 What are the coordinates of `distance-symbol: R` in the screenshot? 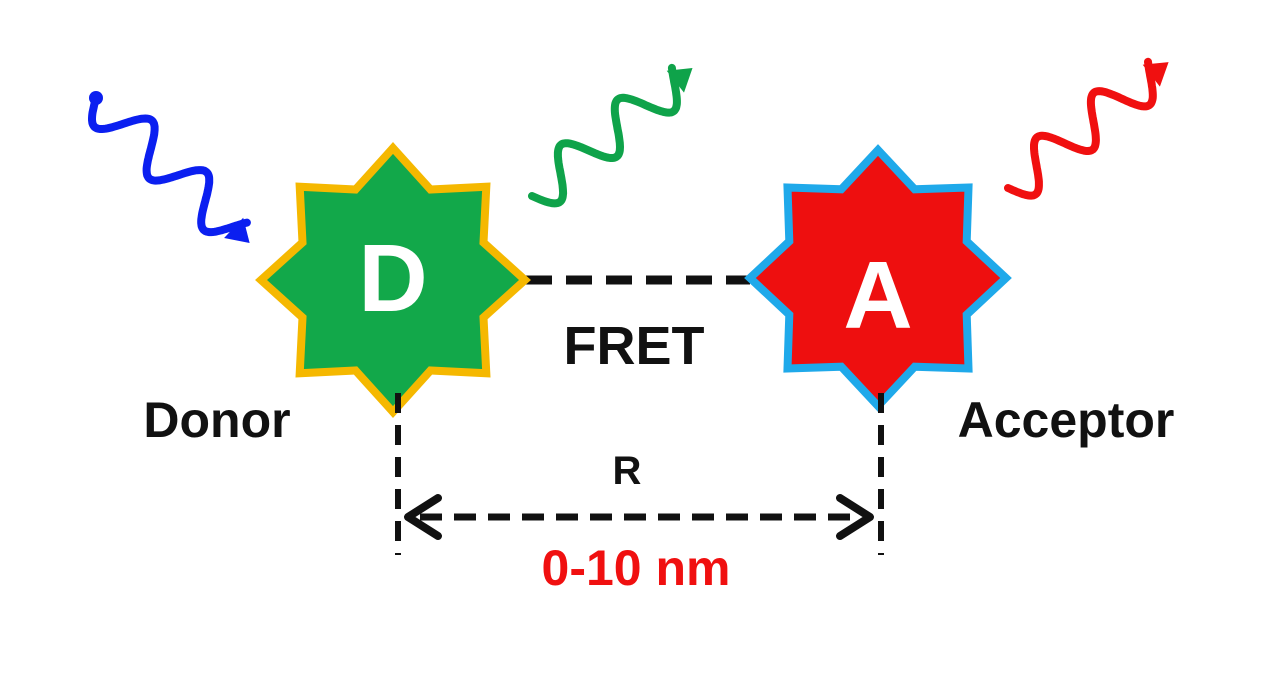 It's located at (627, 471).